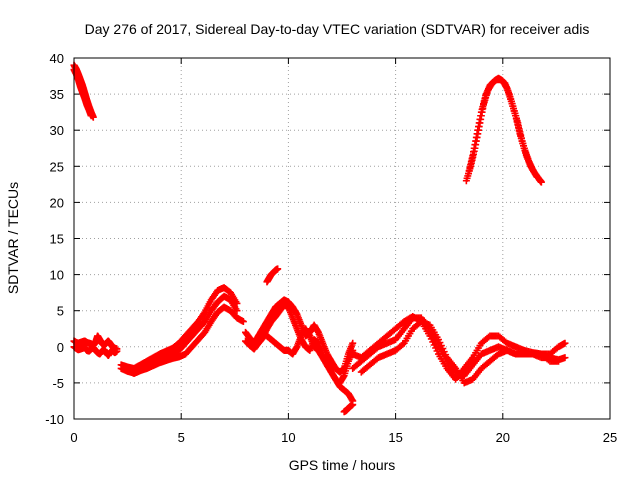  I want to click on x-tick-label: 5, so click(181, 437).